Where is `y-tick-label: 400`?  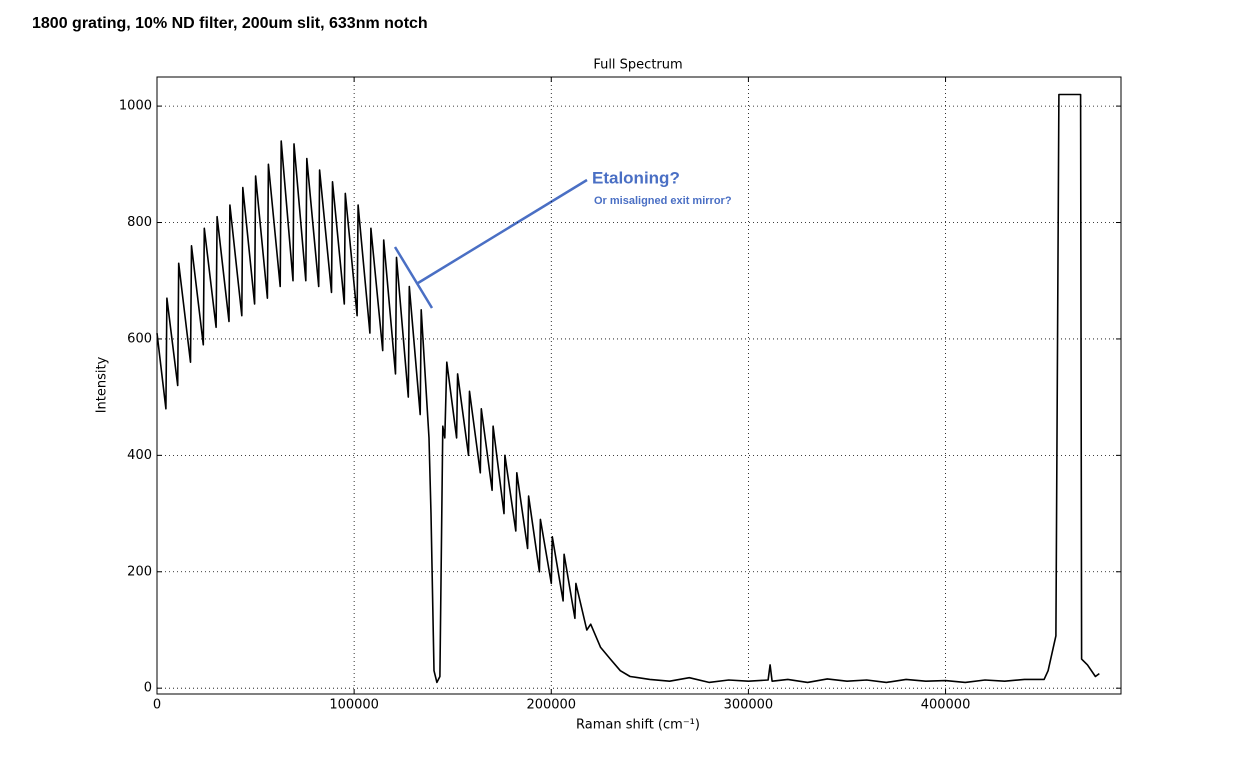
y-tick-label: 400 is located at coordinates (139, 455).